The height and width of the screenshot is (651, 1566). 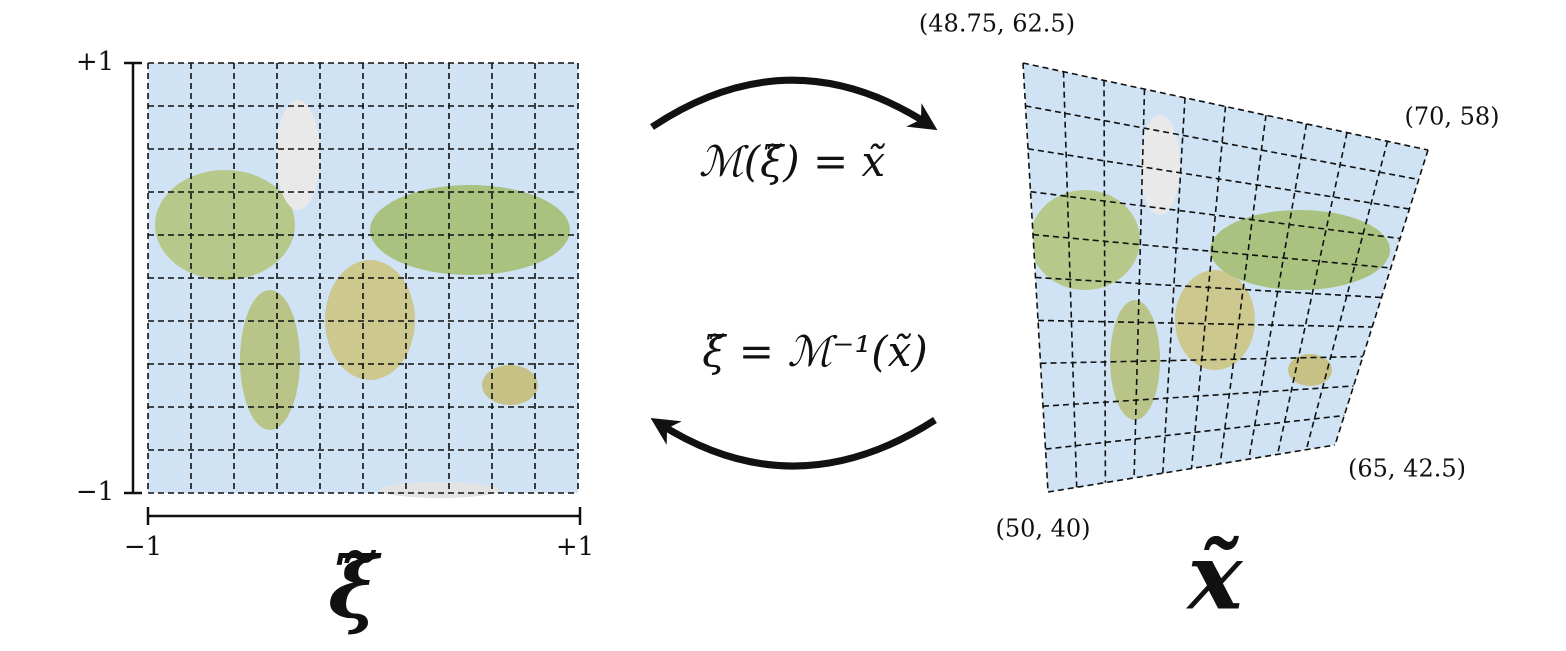 I want to click on x-left-label: −1, so click(x=143, y=547).